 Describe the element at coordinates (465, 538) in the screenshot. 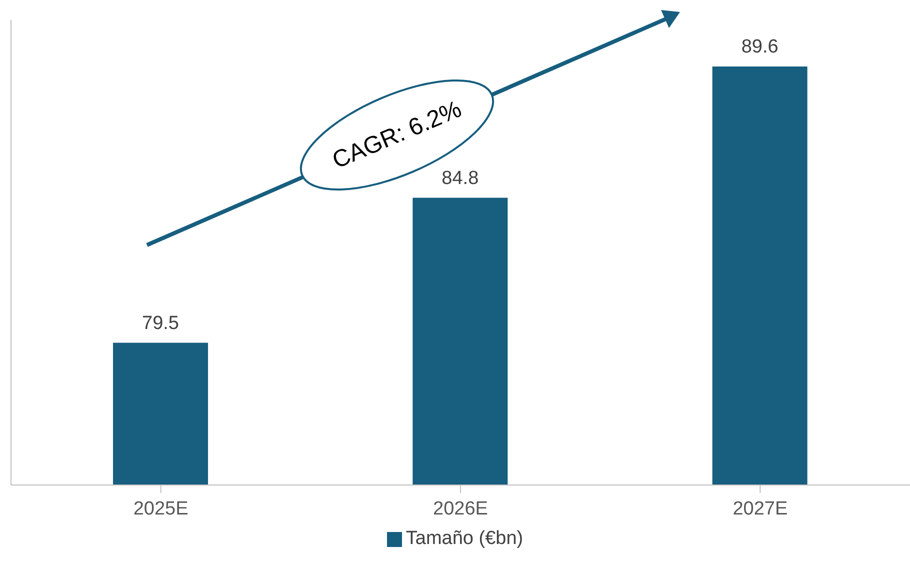

I see `legend-label: Tamaño (€bn)` at that location.